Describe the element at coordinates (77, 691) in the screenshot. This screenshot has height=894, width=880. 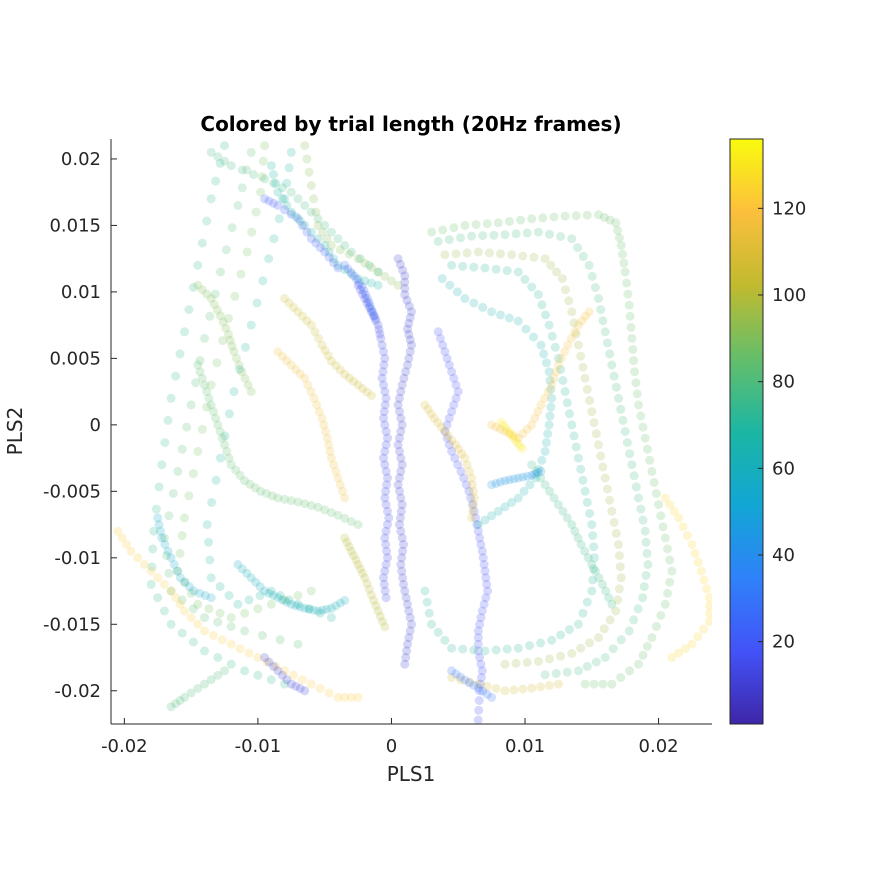
I see `y-tick-label: -0.02` at that location.